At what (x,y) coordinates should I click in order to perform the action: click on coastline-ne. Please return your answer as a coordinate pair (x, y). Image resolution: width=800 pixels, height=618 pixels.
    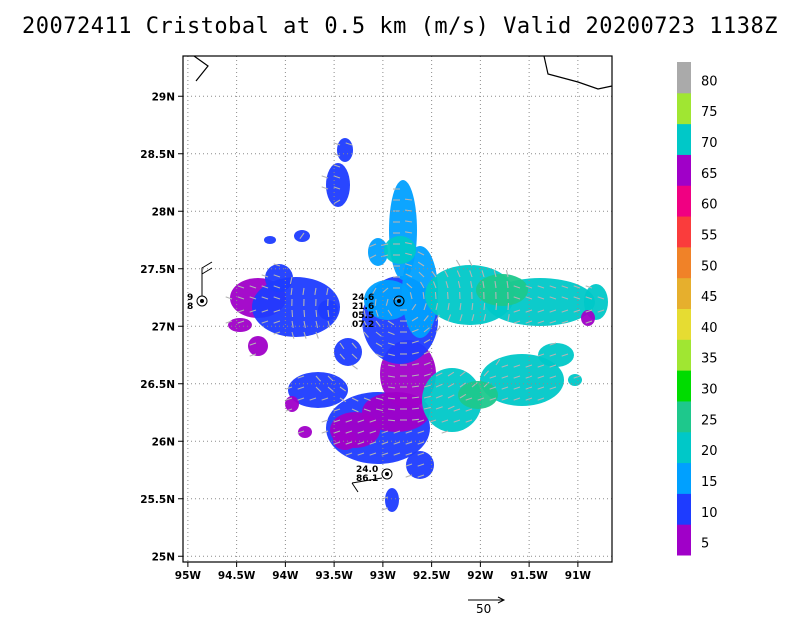
    Looking at the image, I should click on (578, 72).